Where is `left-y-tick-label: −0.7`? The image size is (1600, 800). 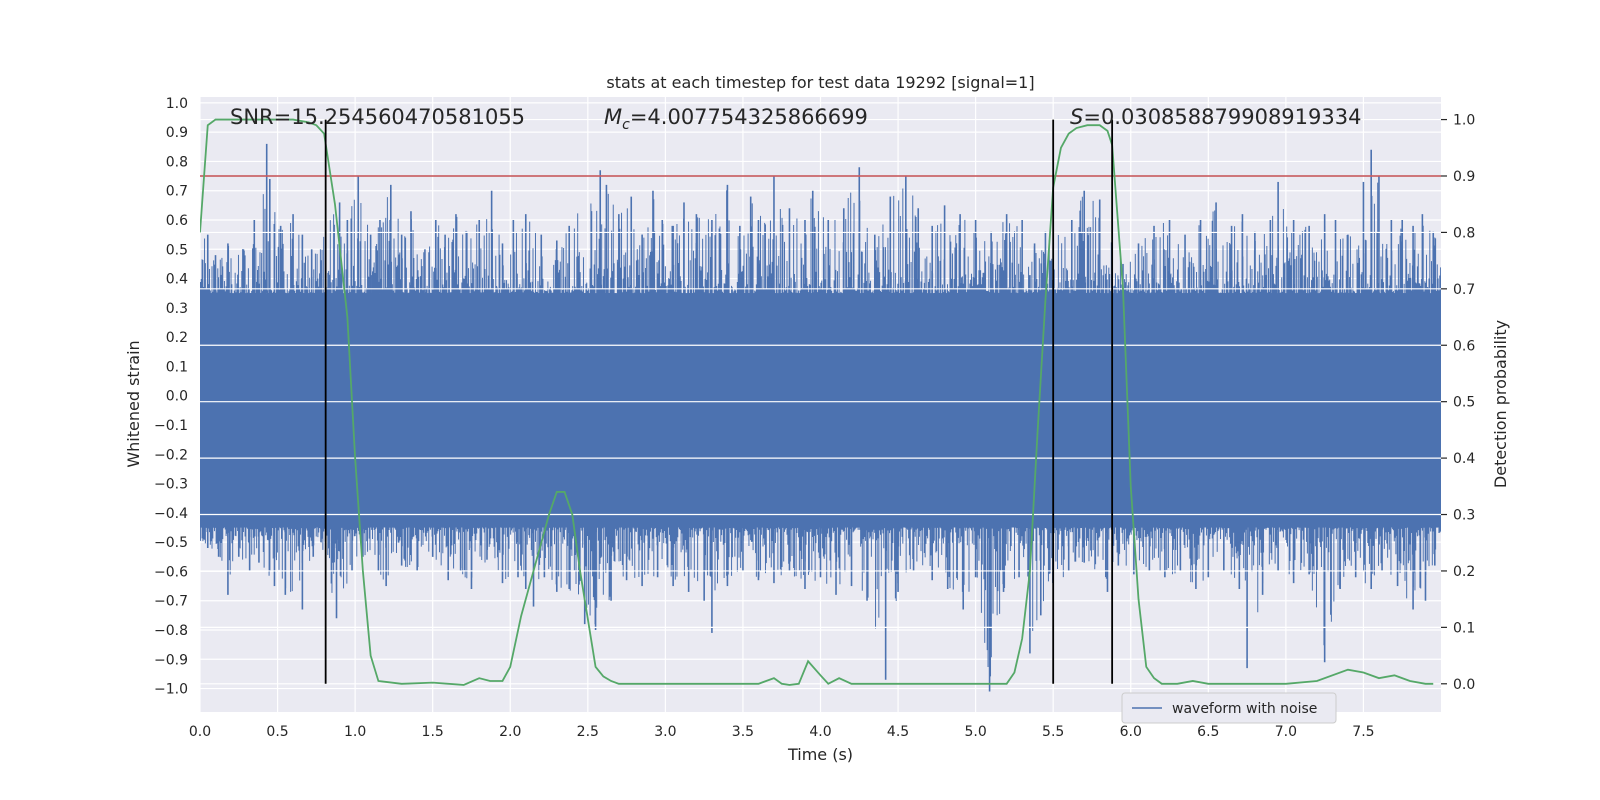
left-y-tick-label: −0.7 is located at coordinates (171, 602).